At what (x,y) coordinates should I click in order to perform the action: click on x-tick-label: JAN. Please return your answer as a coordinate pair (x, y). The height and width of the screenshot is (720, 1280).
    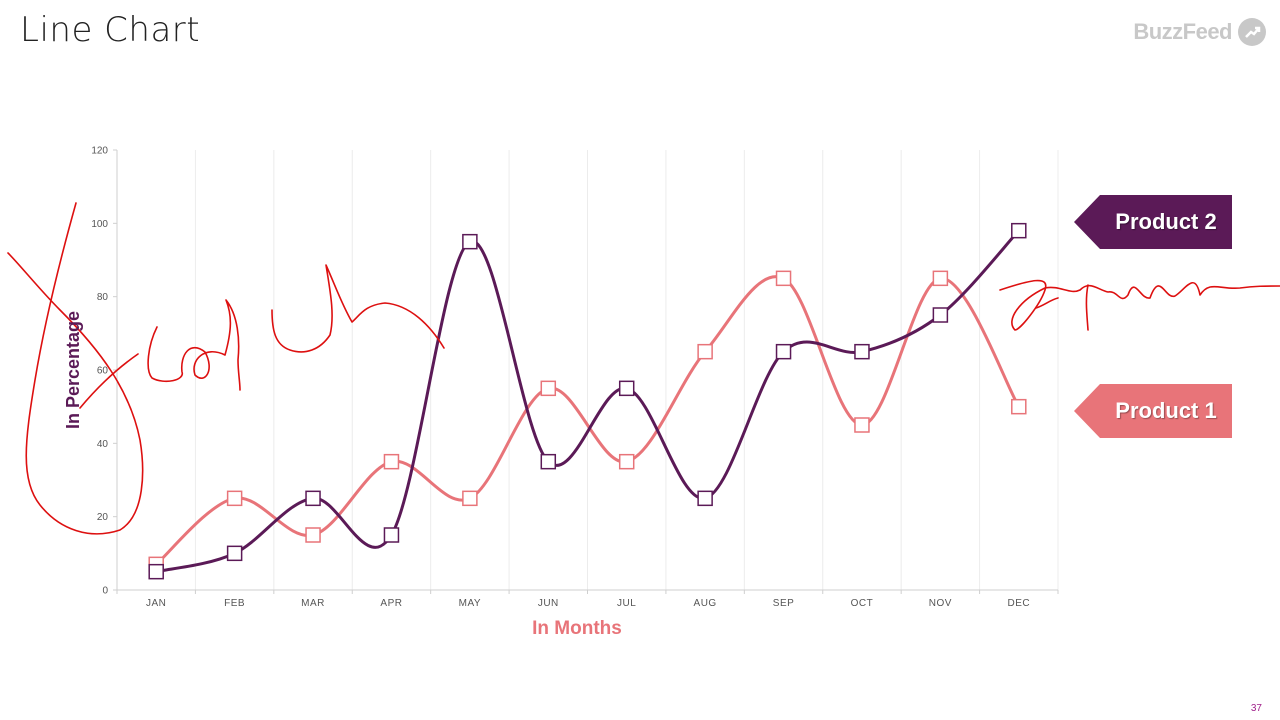
    Looking at the image, I should click on (156, 603).